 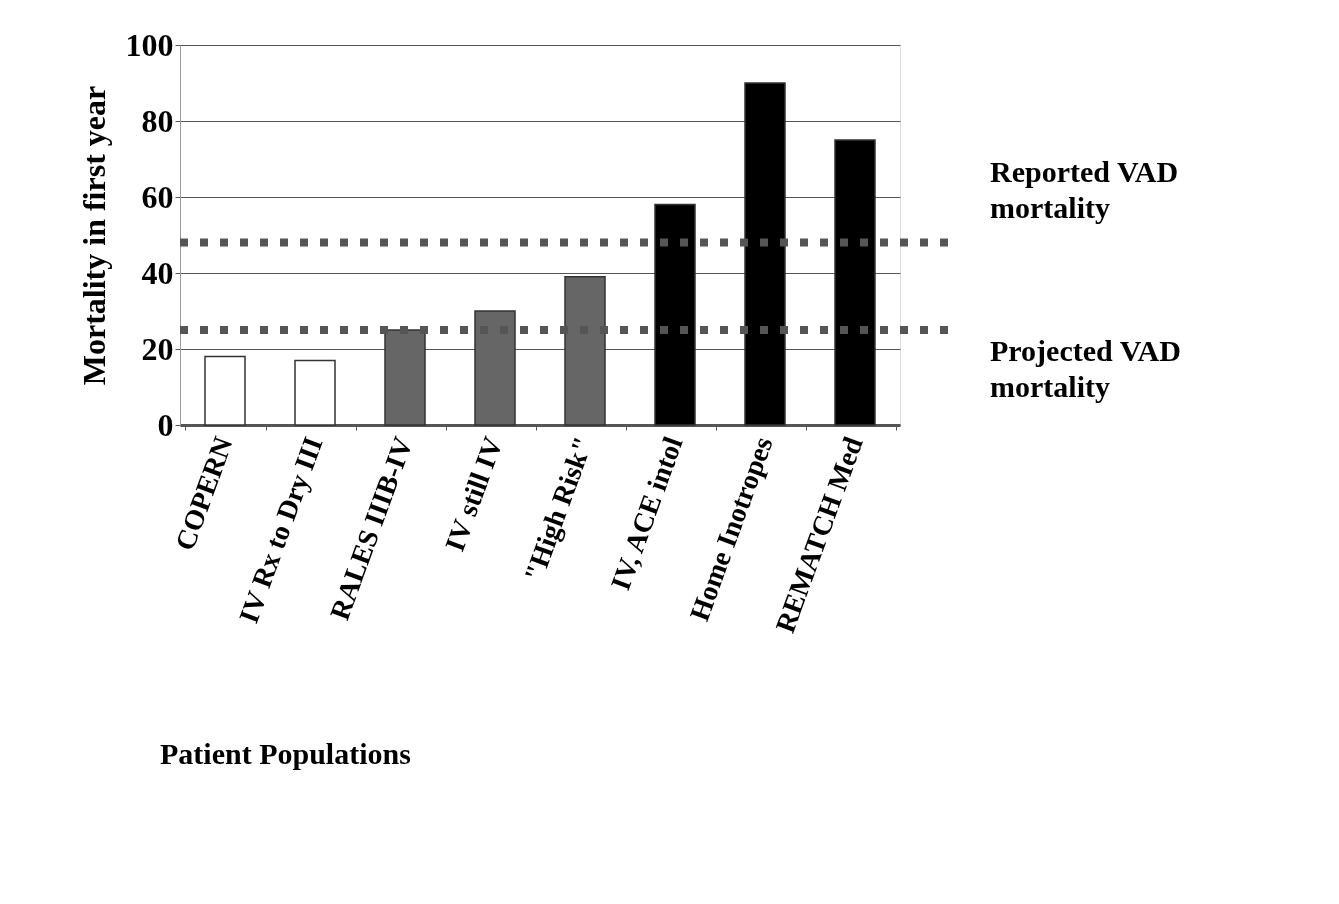 I want to click on y-tick-label: 0, so click(x=165, y=424).